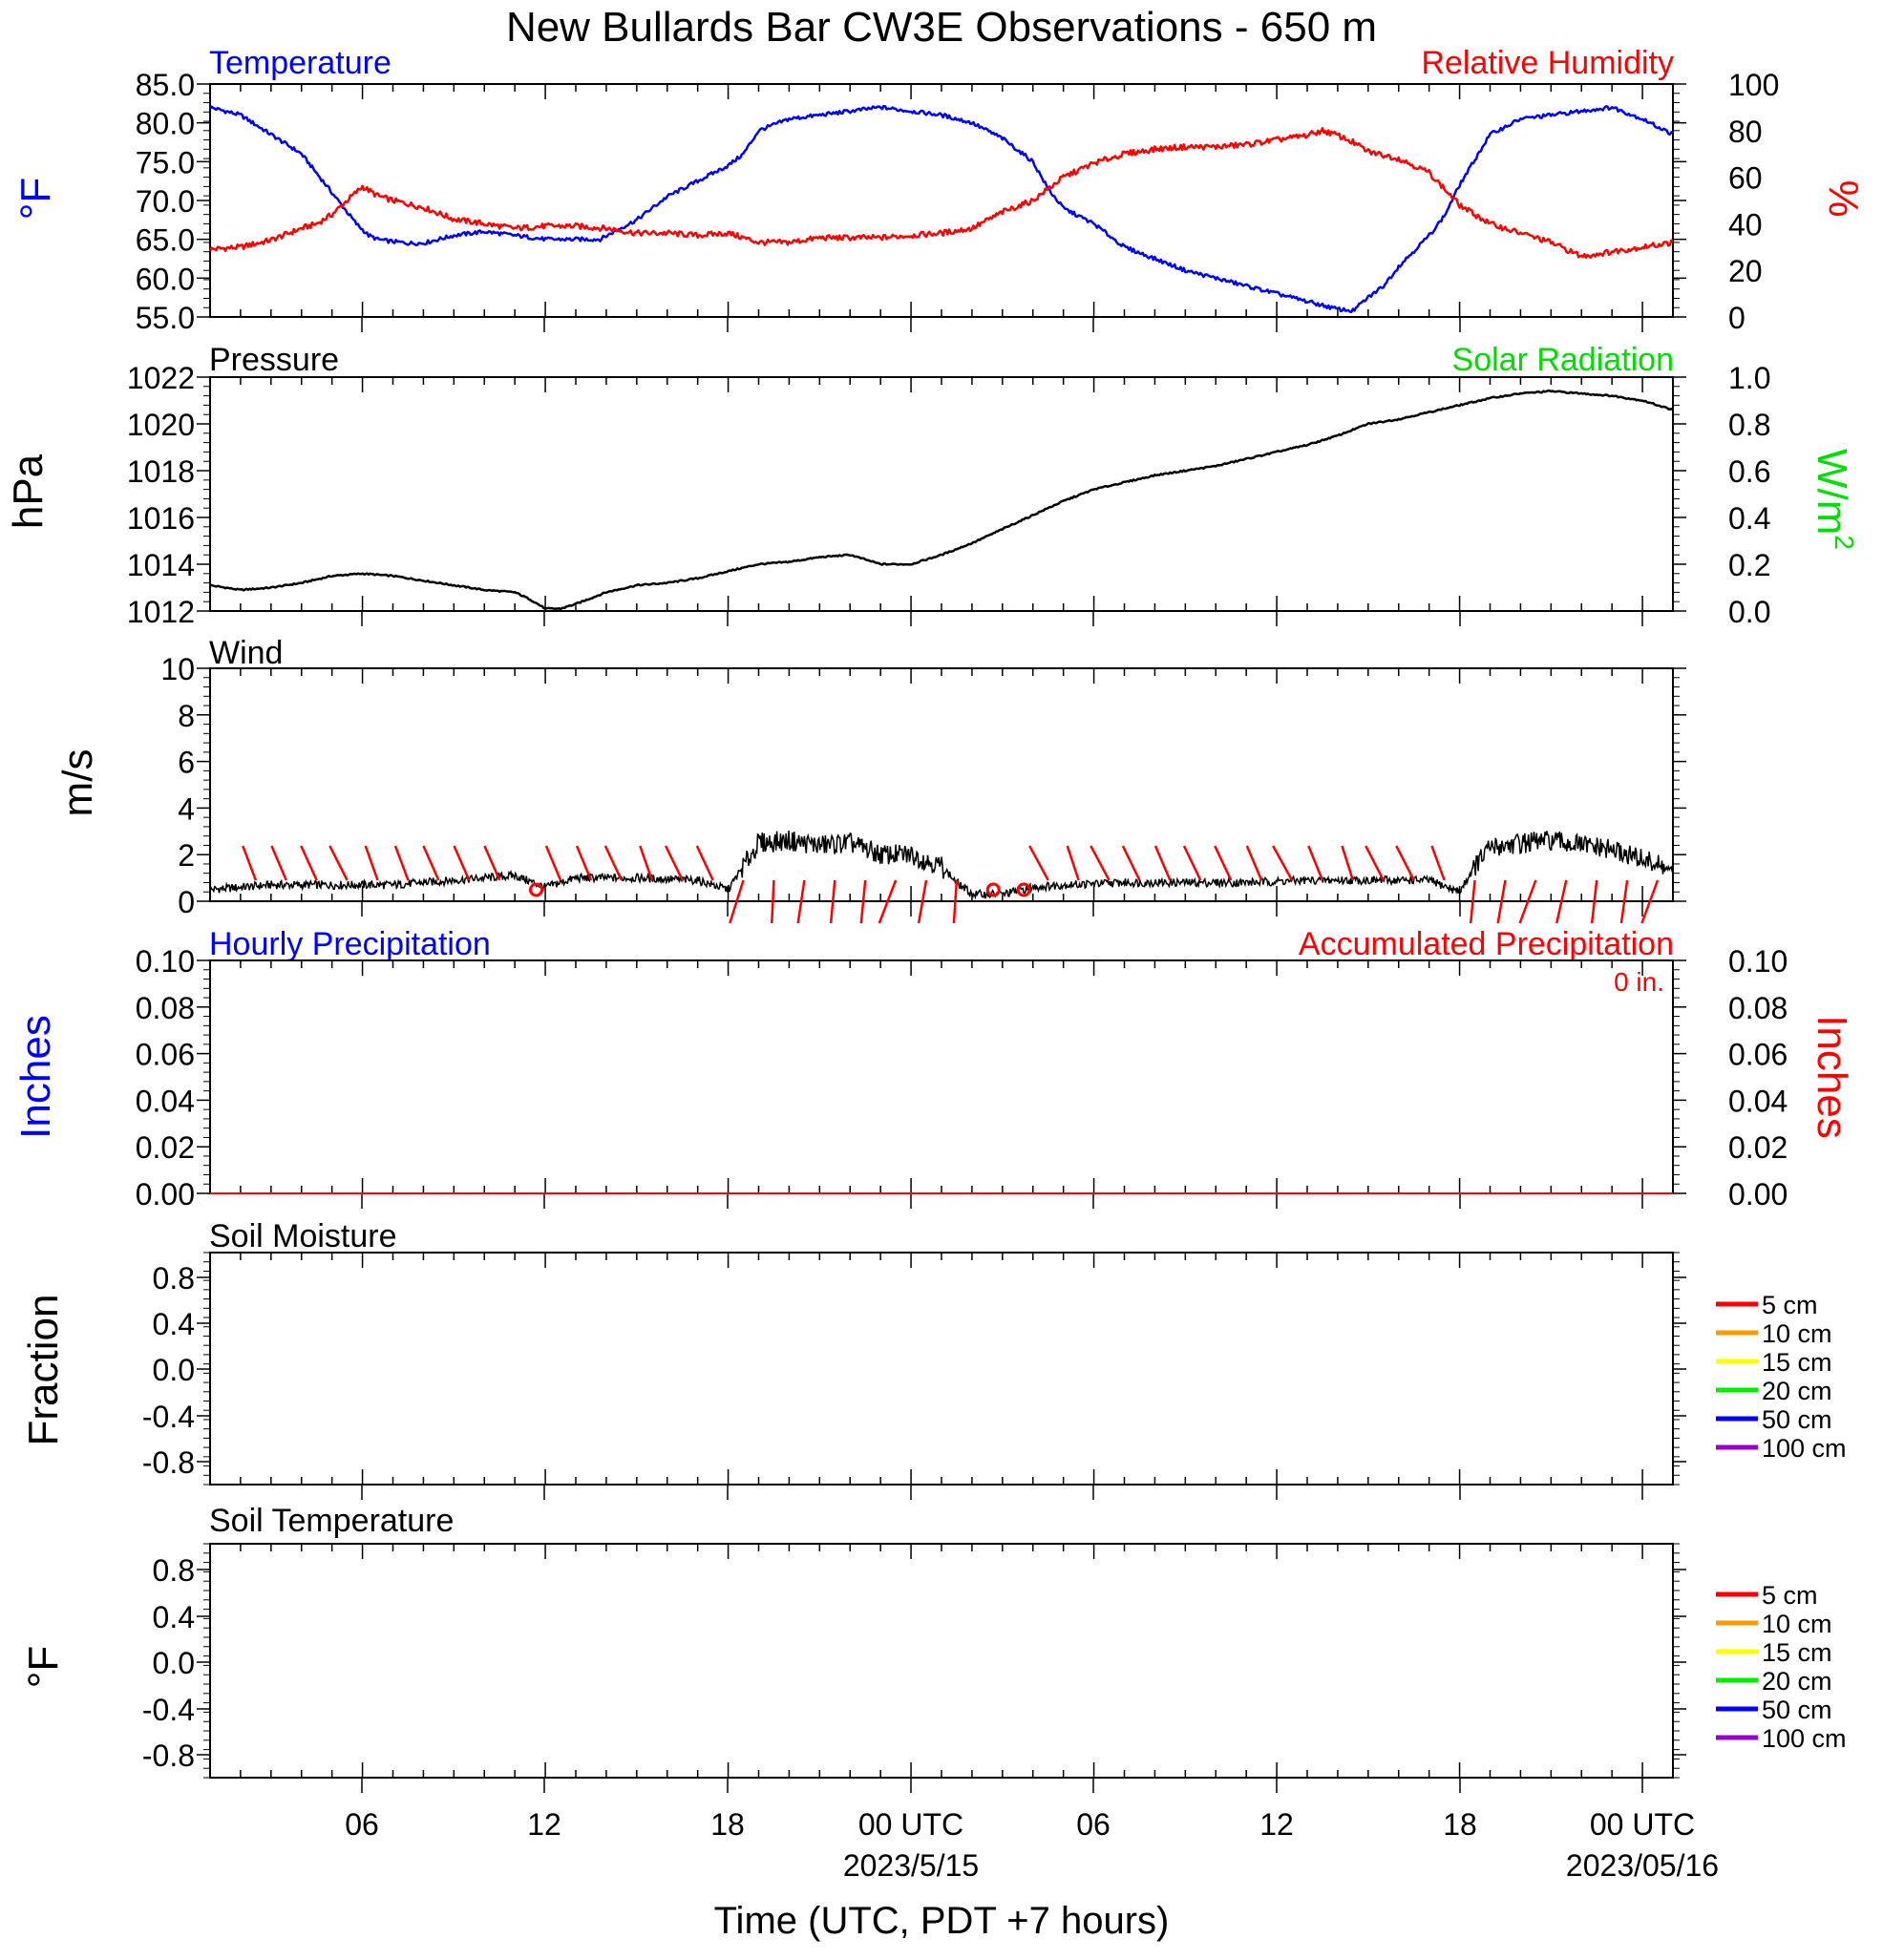  What do you see at coordinates (942, 1921) in the screenshot?
I see `x-axis-label: Time (UTC, PDT +7 hours)` at bounding box center [942, 1921].